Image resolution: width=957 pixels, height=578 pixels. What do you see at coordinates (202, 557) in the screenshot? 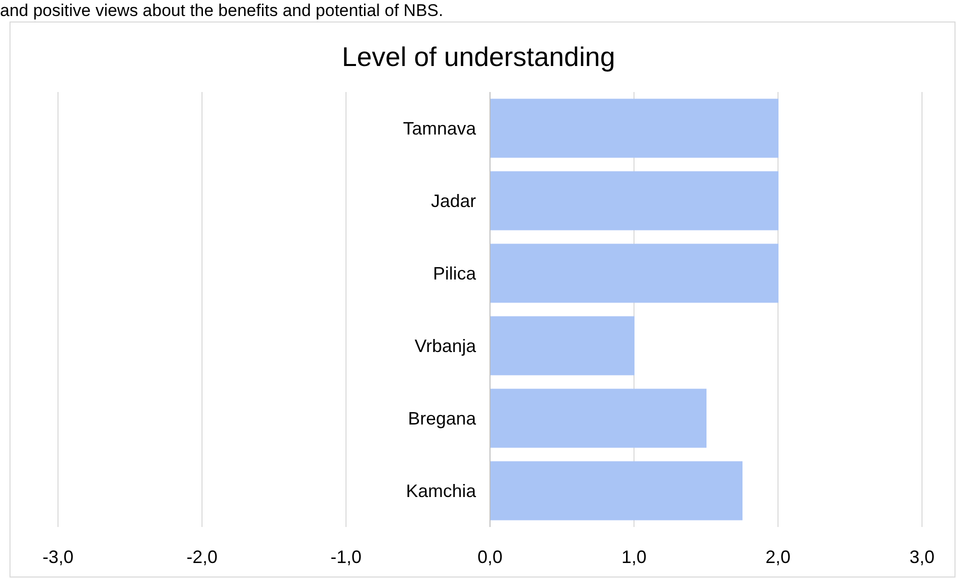
I see `x-tick-label: -2,0` at bounding box center [202, 557].